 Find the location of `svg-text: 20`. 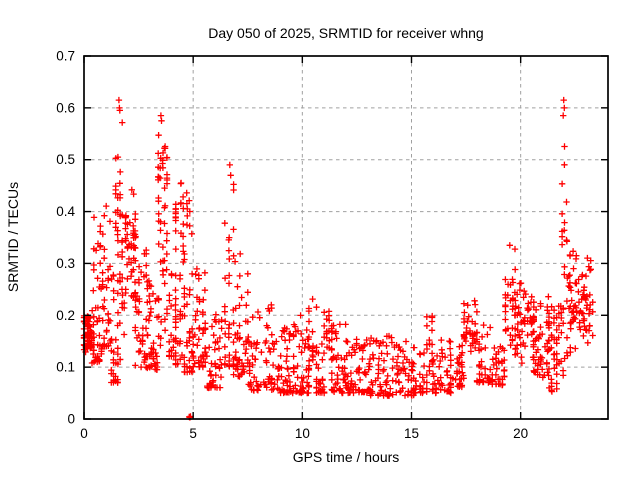

svg-text: 20 is located at coordinates (520, 433).